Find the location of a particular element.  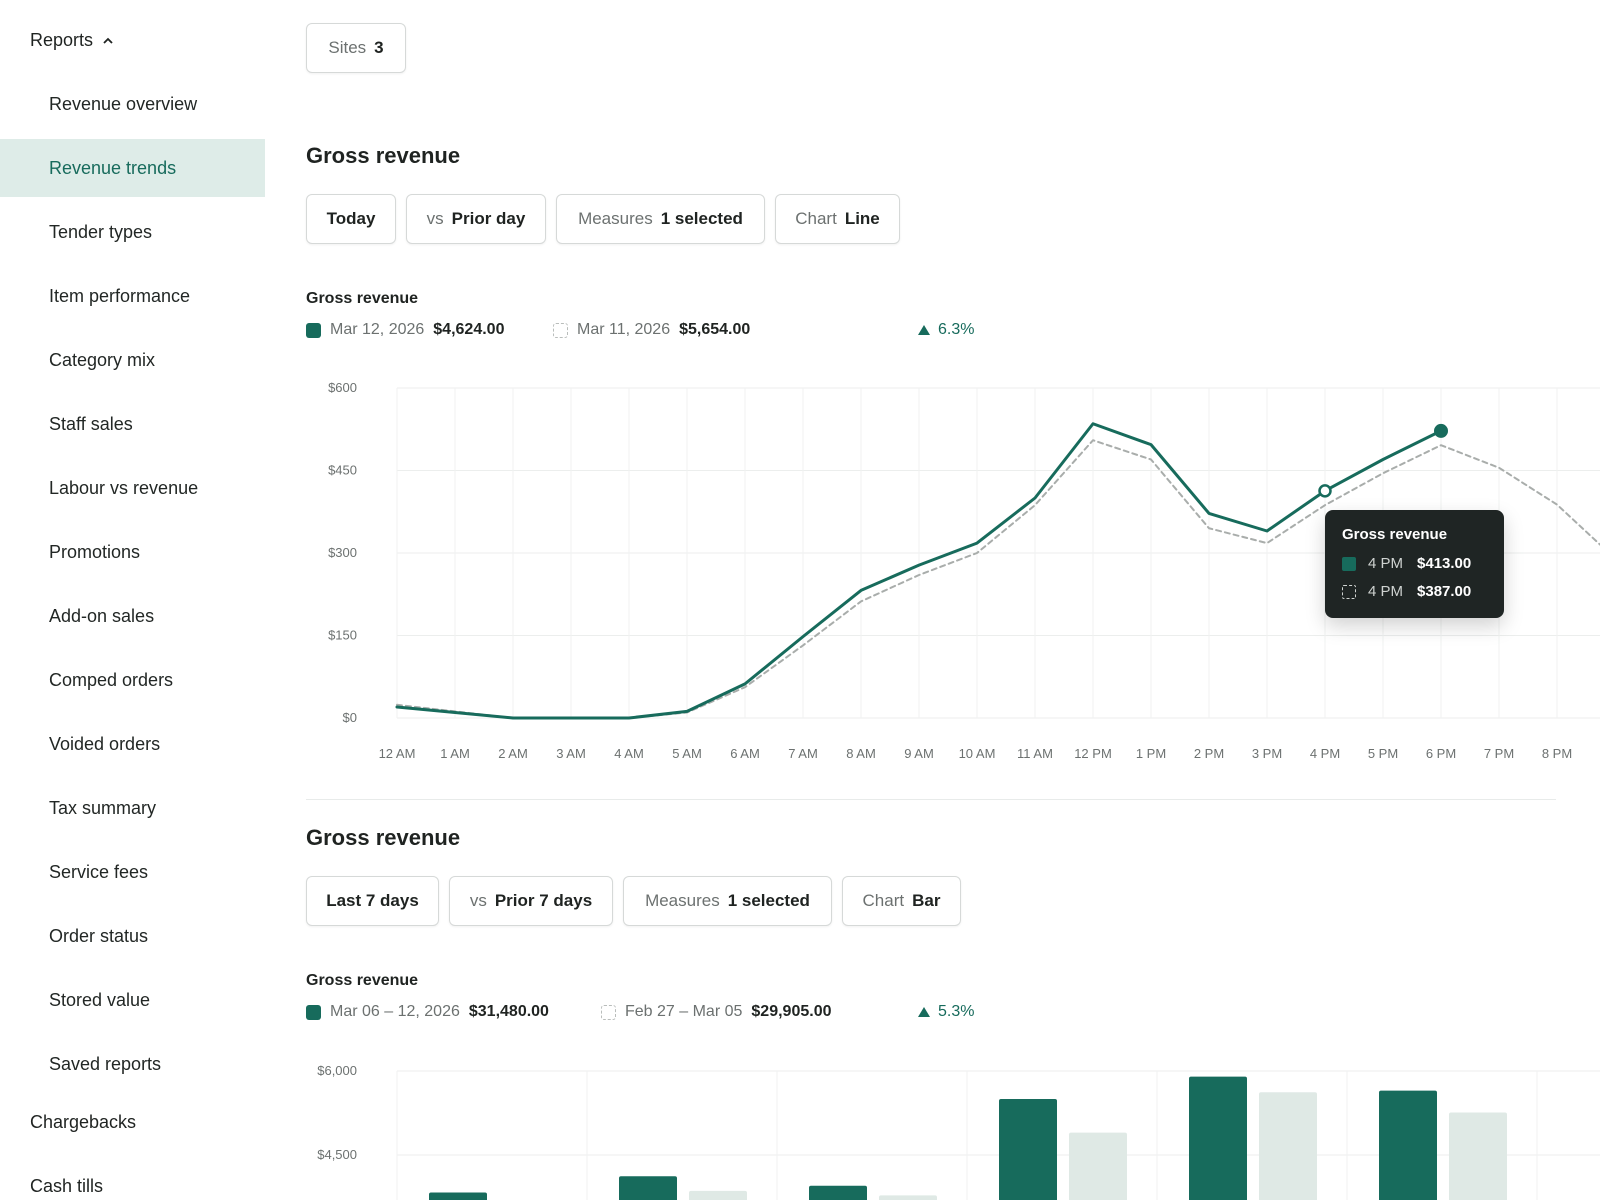

sidebar-section-cash-tills: Cash tills is located at coordinates (66, 1186).